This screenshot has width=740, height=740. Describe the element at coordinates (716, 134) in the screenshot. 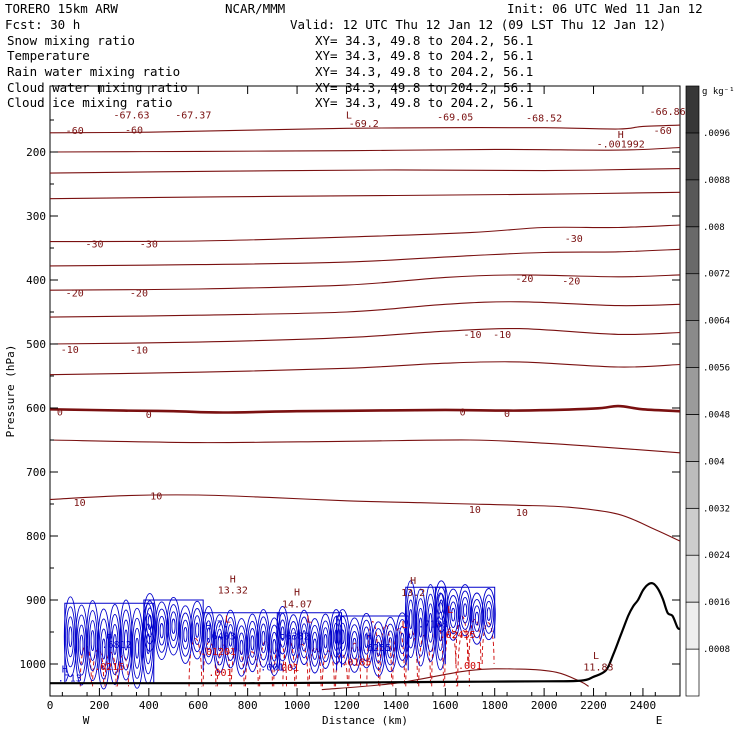

I see `colorbar-label: .0096` at that location.